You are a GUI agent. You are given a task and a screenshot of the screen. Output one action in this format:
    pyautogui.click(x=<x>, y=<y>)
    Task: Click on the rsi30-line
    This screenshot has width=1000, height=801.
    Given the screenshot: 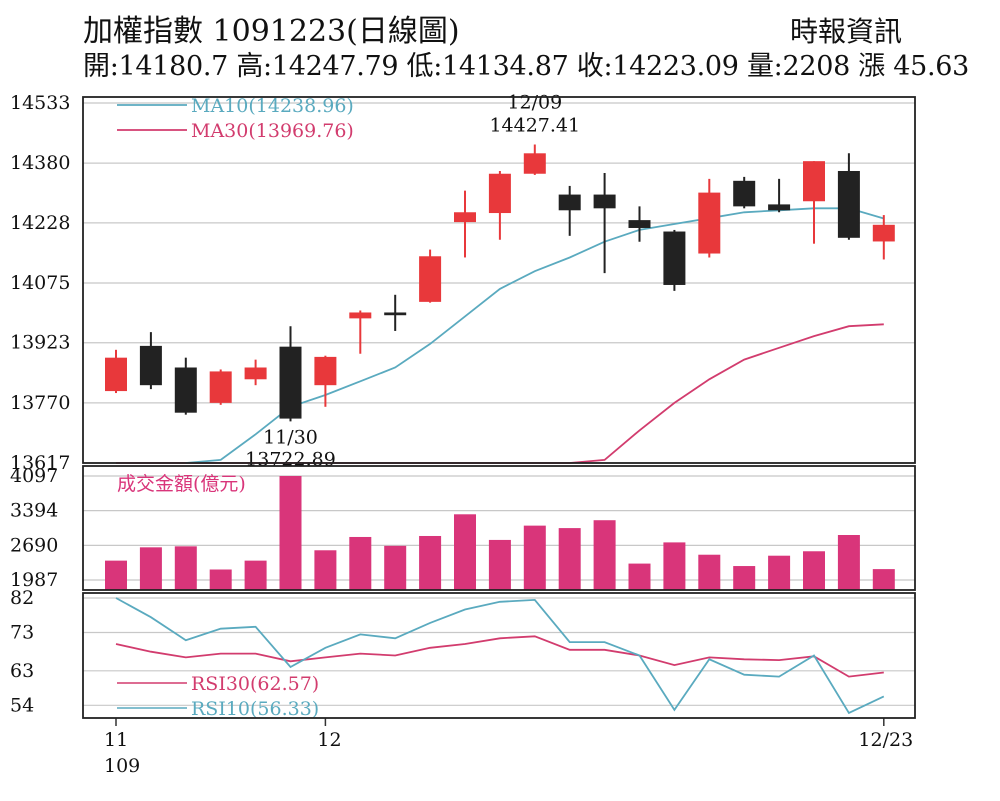 What is the action you would take?
    pyautogui.click(x=499, y=656)
    